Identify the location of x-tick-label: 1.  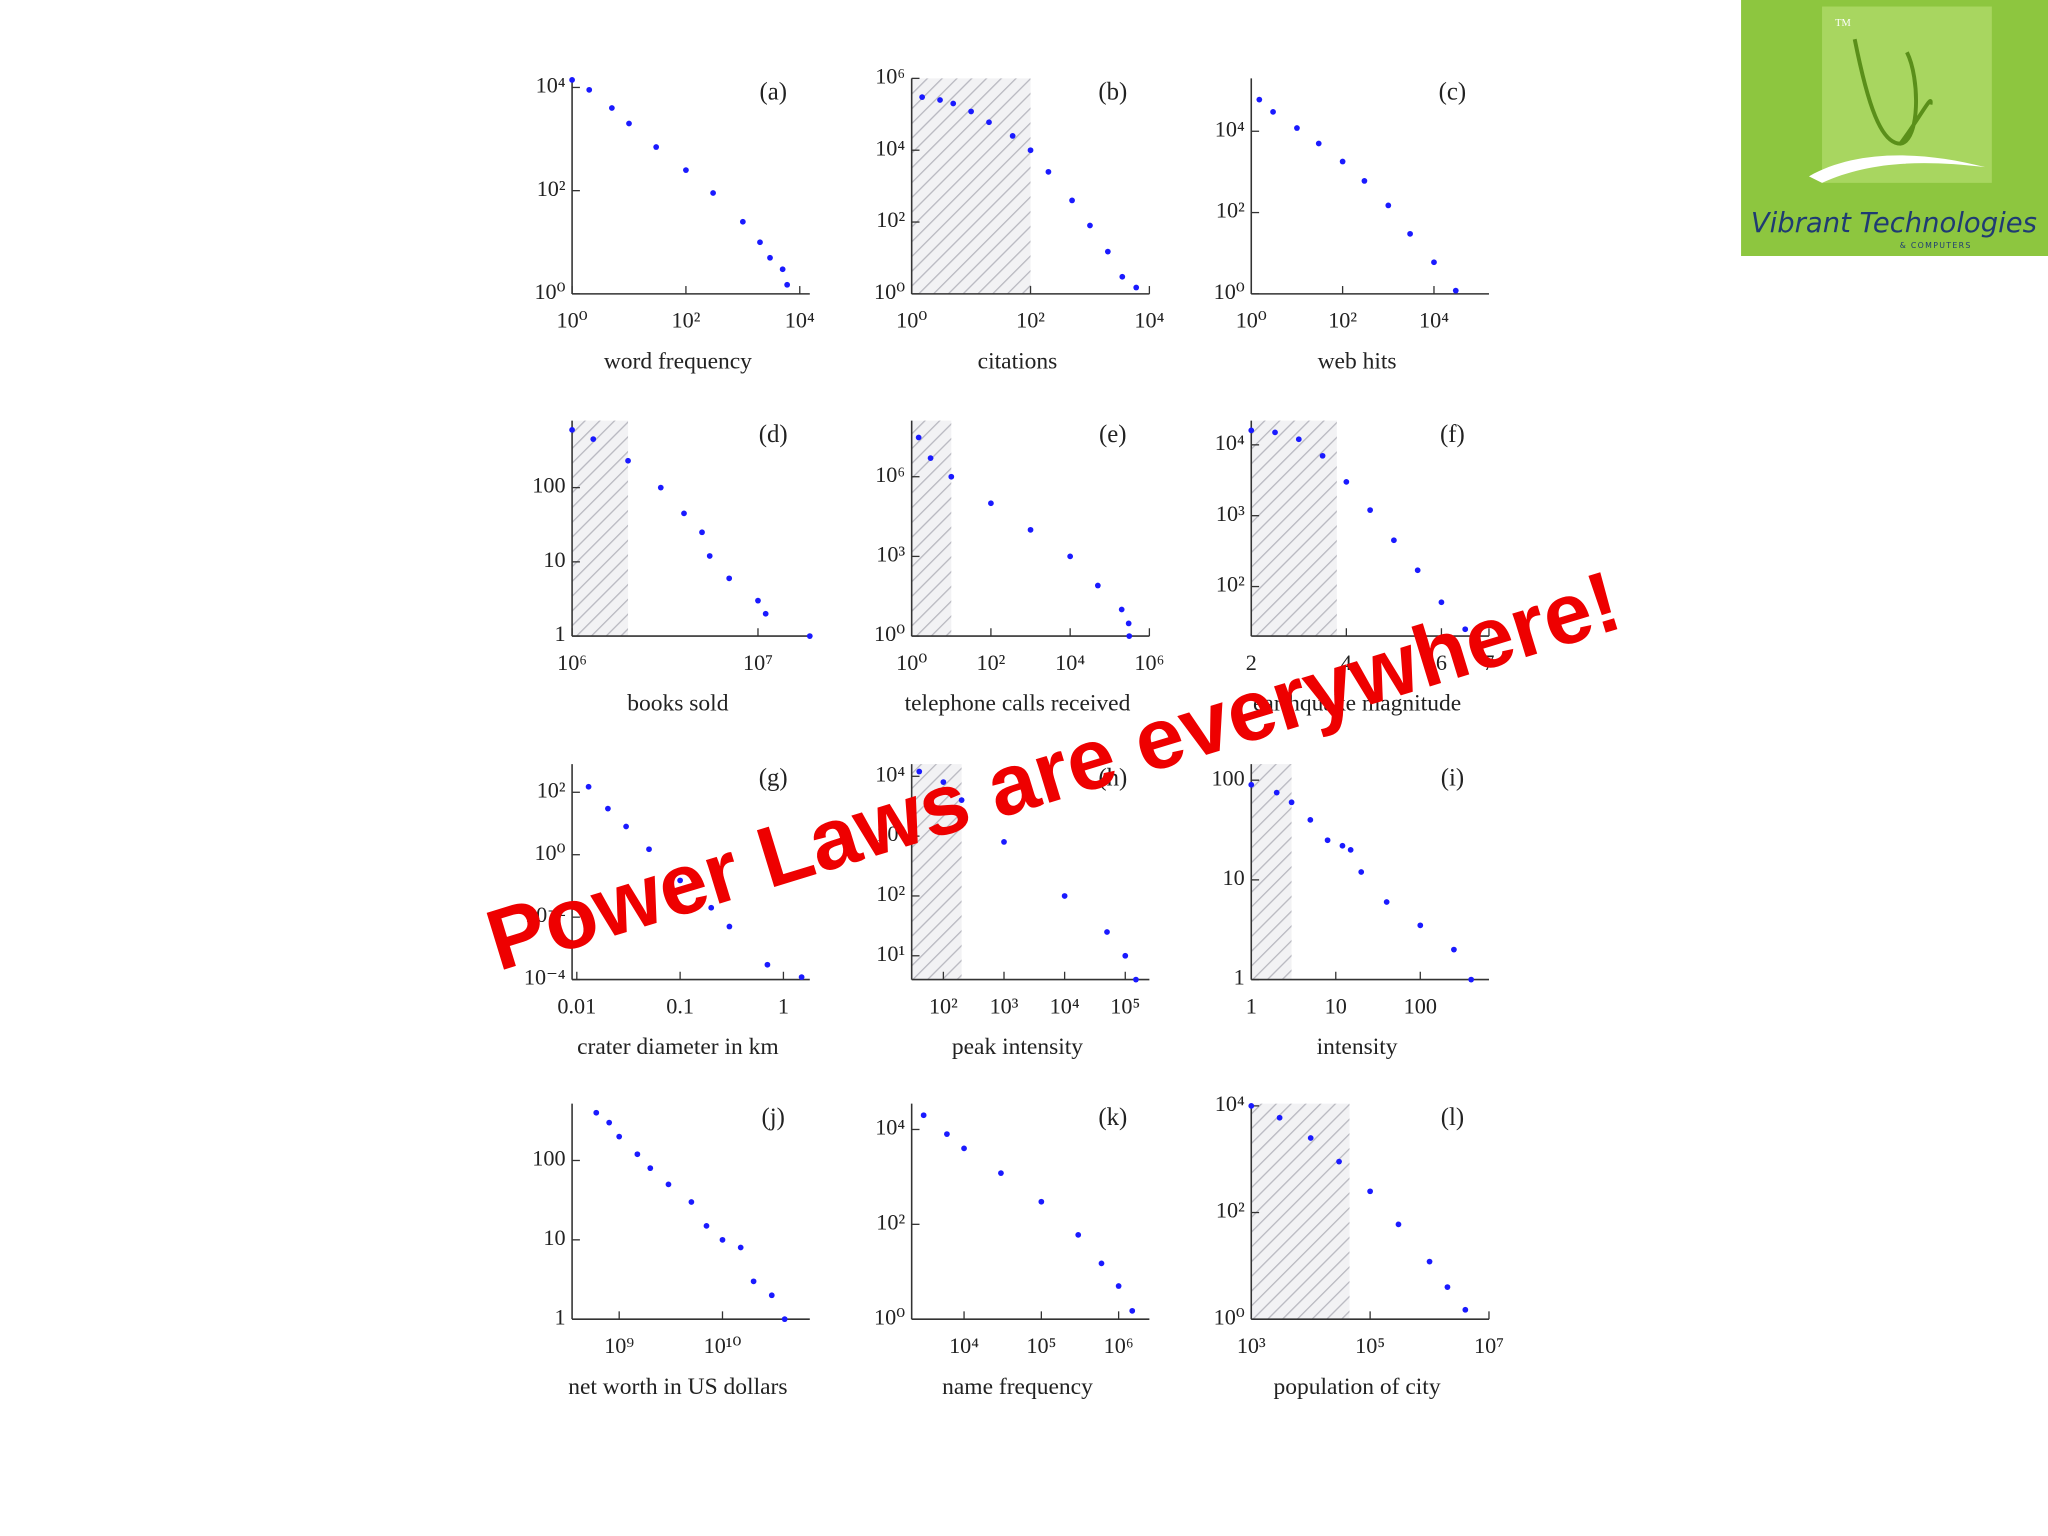
(1251, 1005).